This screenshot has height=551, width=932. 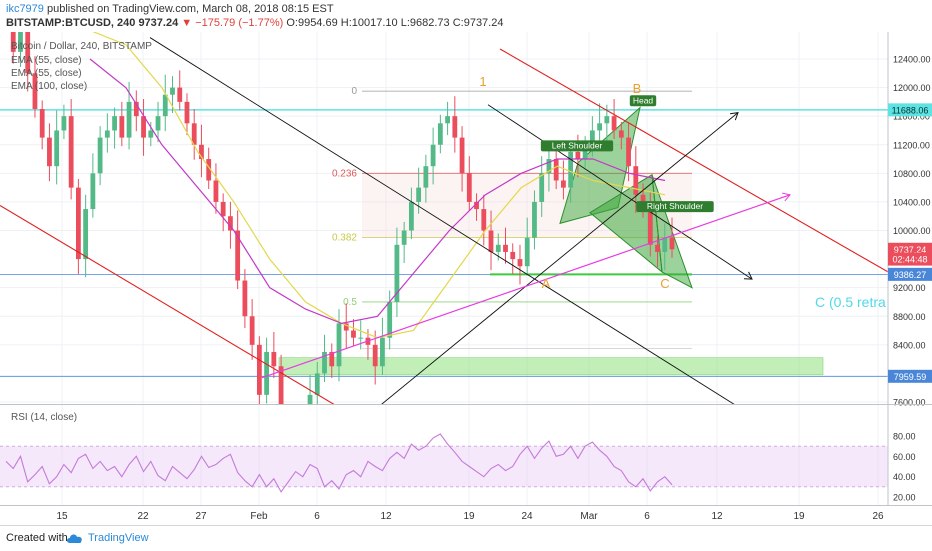 What do you see at coordinates (37, 538) in the screenshot?
I see `created-with-label: Created with` at bounding box center [37, 538].